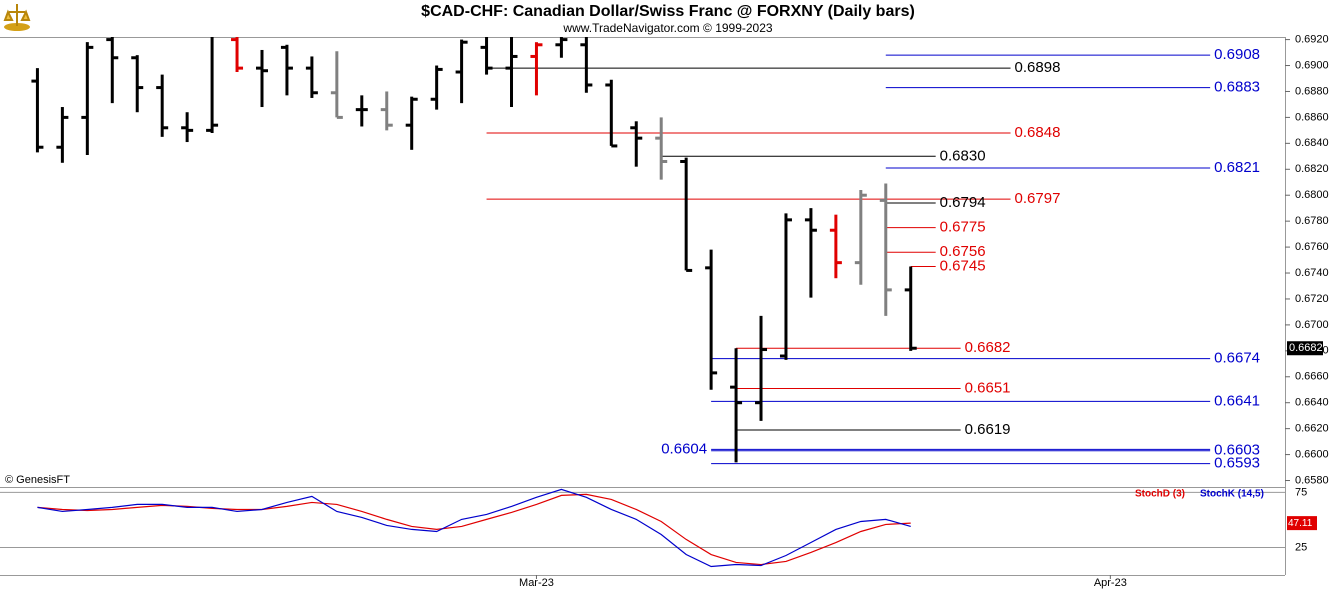 The height and width of the screenshot is (591, 1336). I want to click on level-label: 0.6908, so click(1237, 54).